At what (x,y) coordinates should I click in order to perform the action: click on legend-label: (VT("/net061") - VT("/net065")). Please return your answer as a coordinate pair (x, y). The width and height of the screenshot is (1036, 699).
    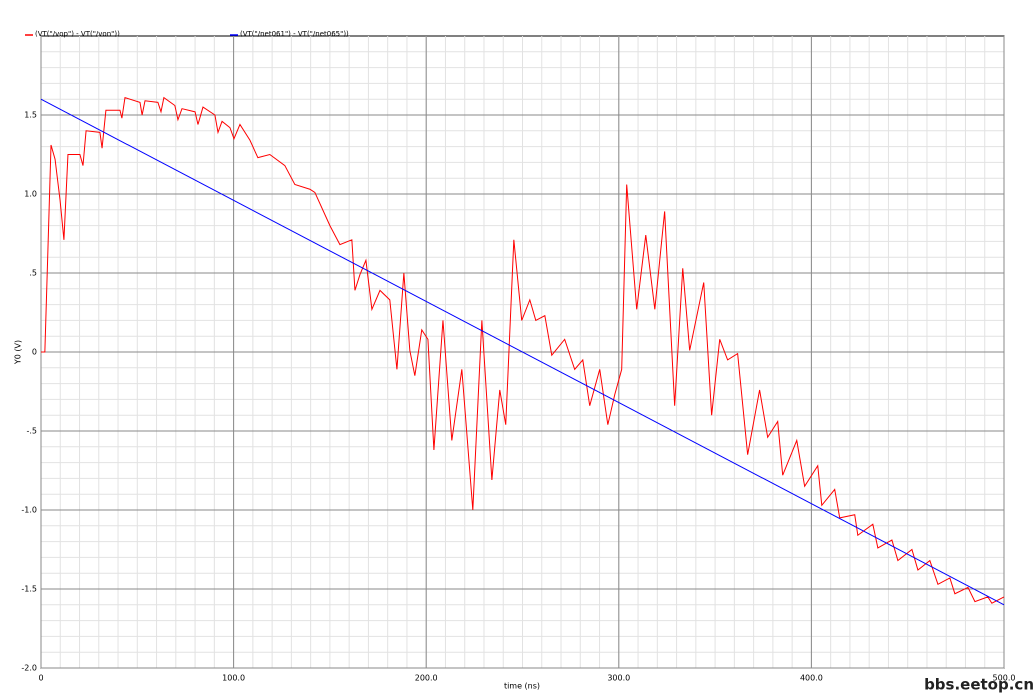
    Looking at the image, I should click on (294, 34).